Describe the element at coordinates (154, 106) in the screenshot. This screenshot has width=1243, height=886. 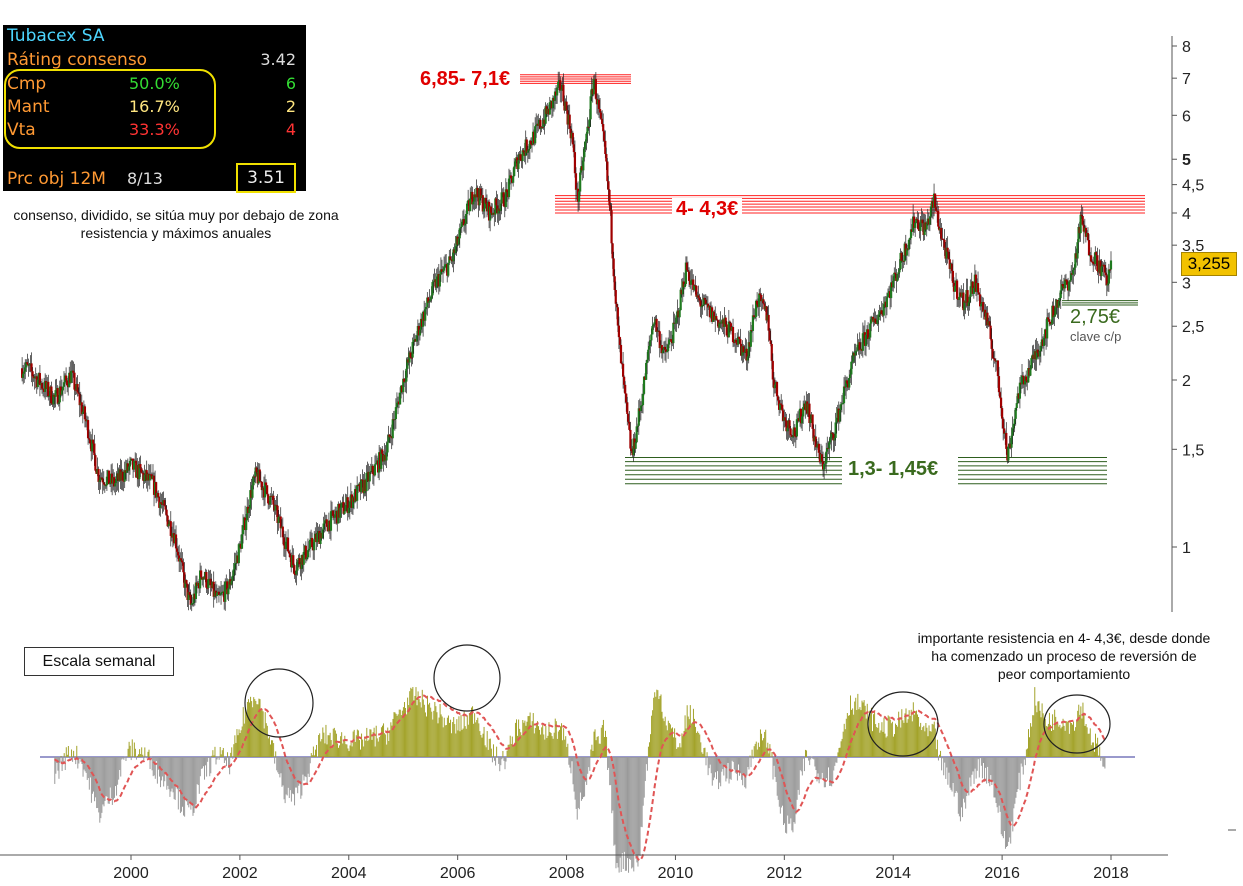
I see `hold-pct: 16.7%` at that location.